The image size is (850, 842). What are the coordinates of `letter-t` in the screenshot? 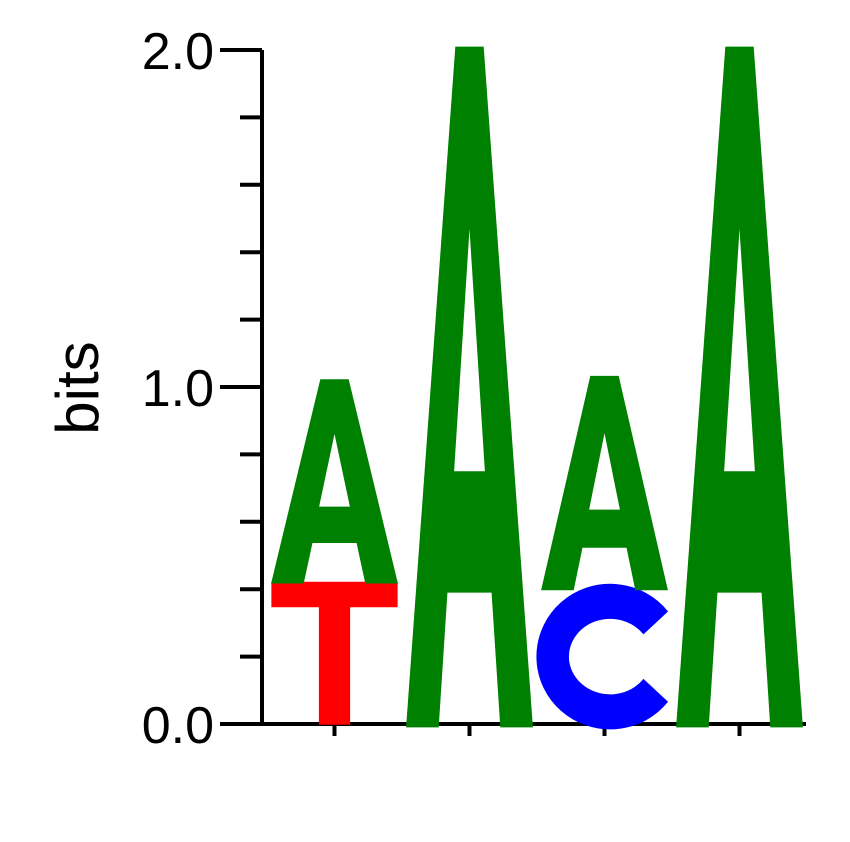 It's located at (334, 653).